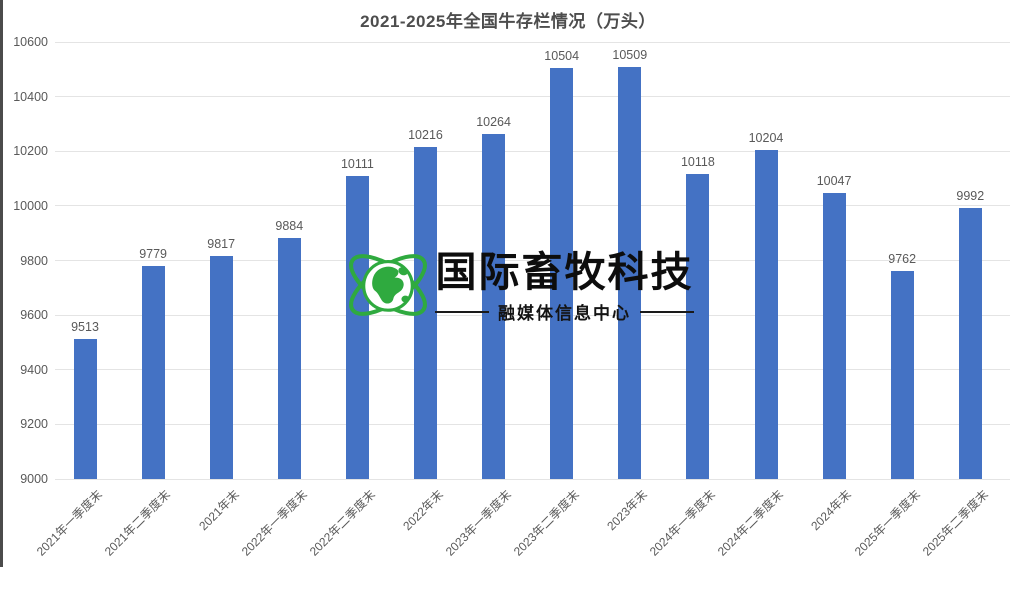 This screenshot has height=597, width=1016. What do you see at coordinates (697, 161) in the screenshot?
I see `bar-value-label: 10118` at bounding box center [697, 161].